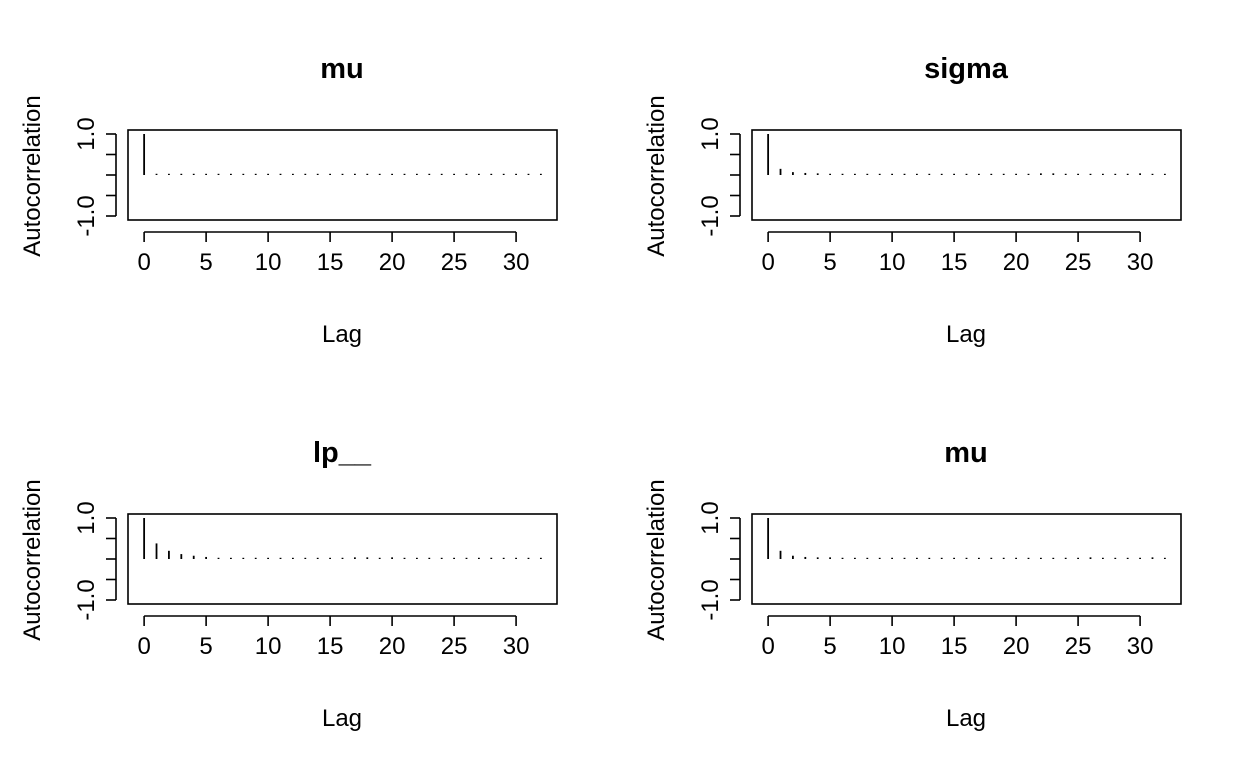 Image resolution: width=1248 pixels, height=768 pixels. Describe the element at coordinates (966, 69) in the screenshot. I see `panel-title: sigma` at that location.